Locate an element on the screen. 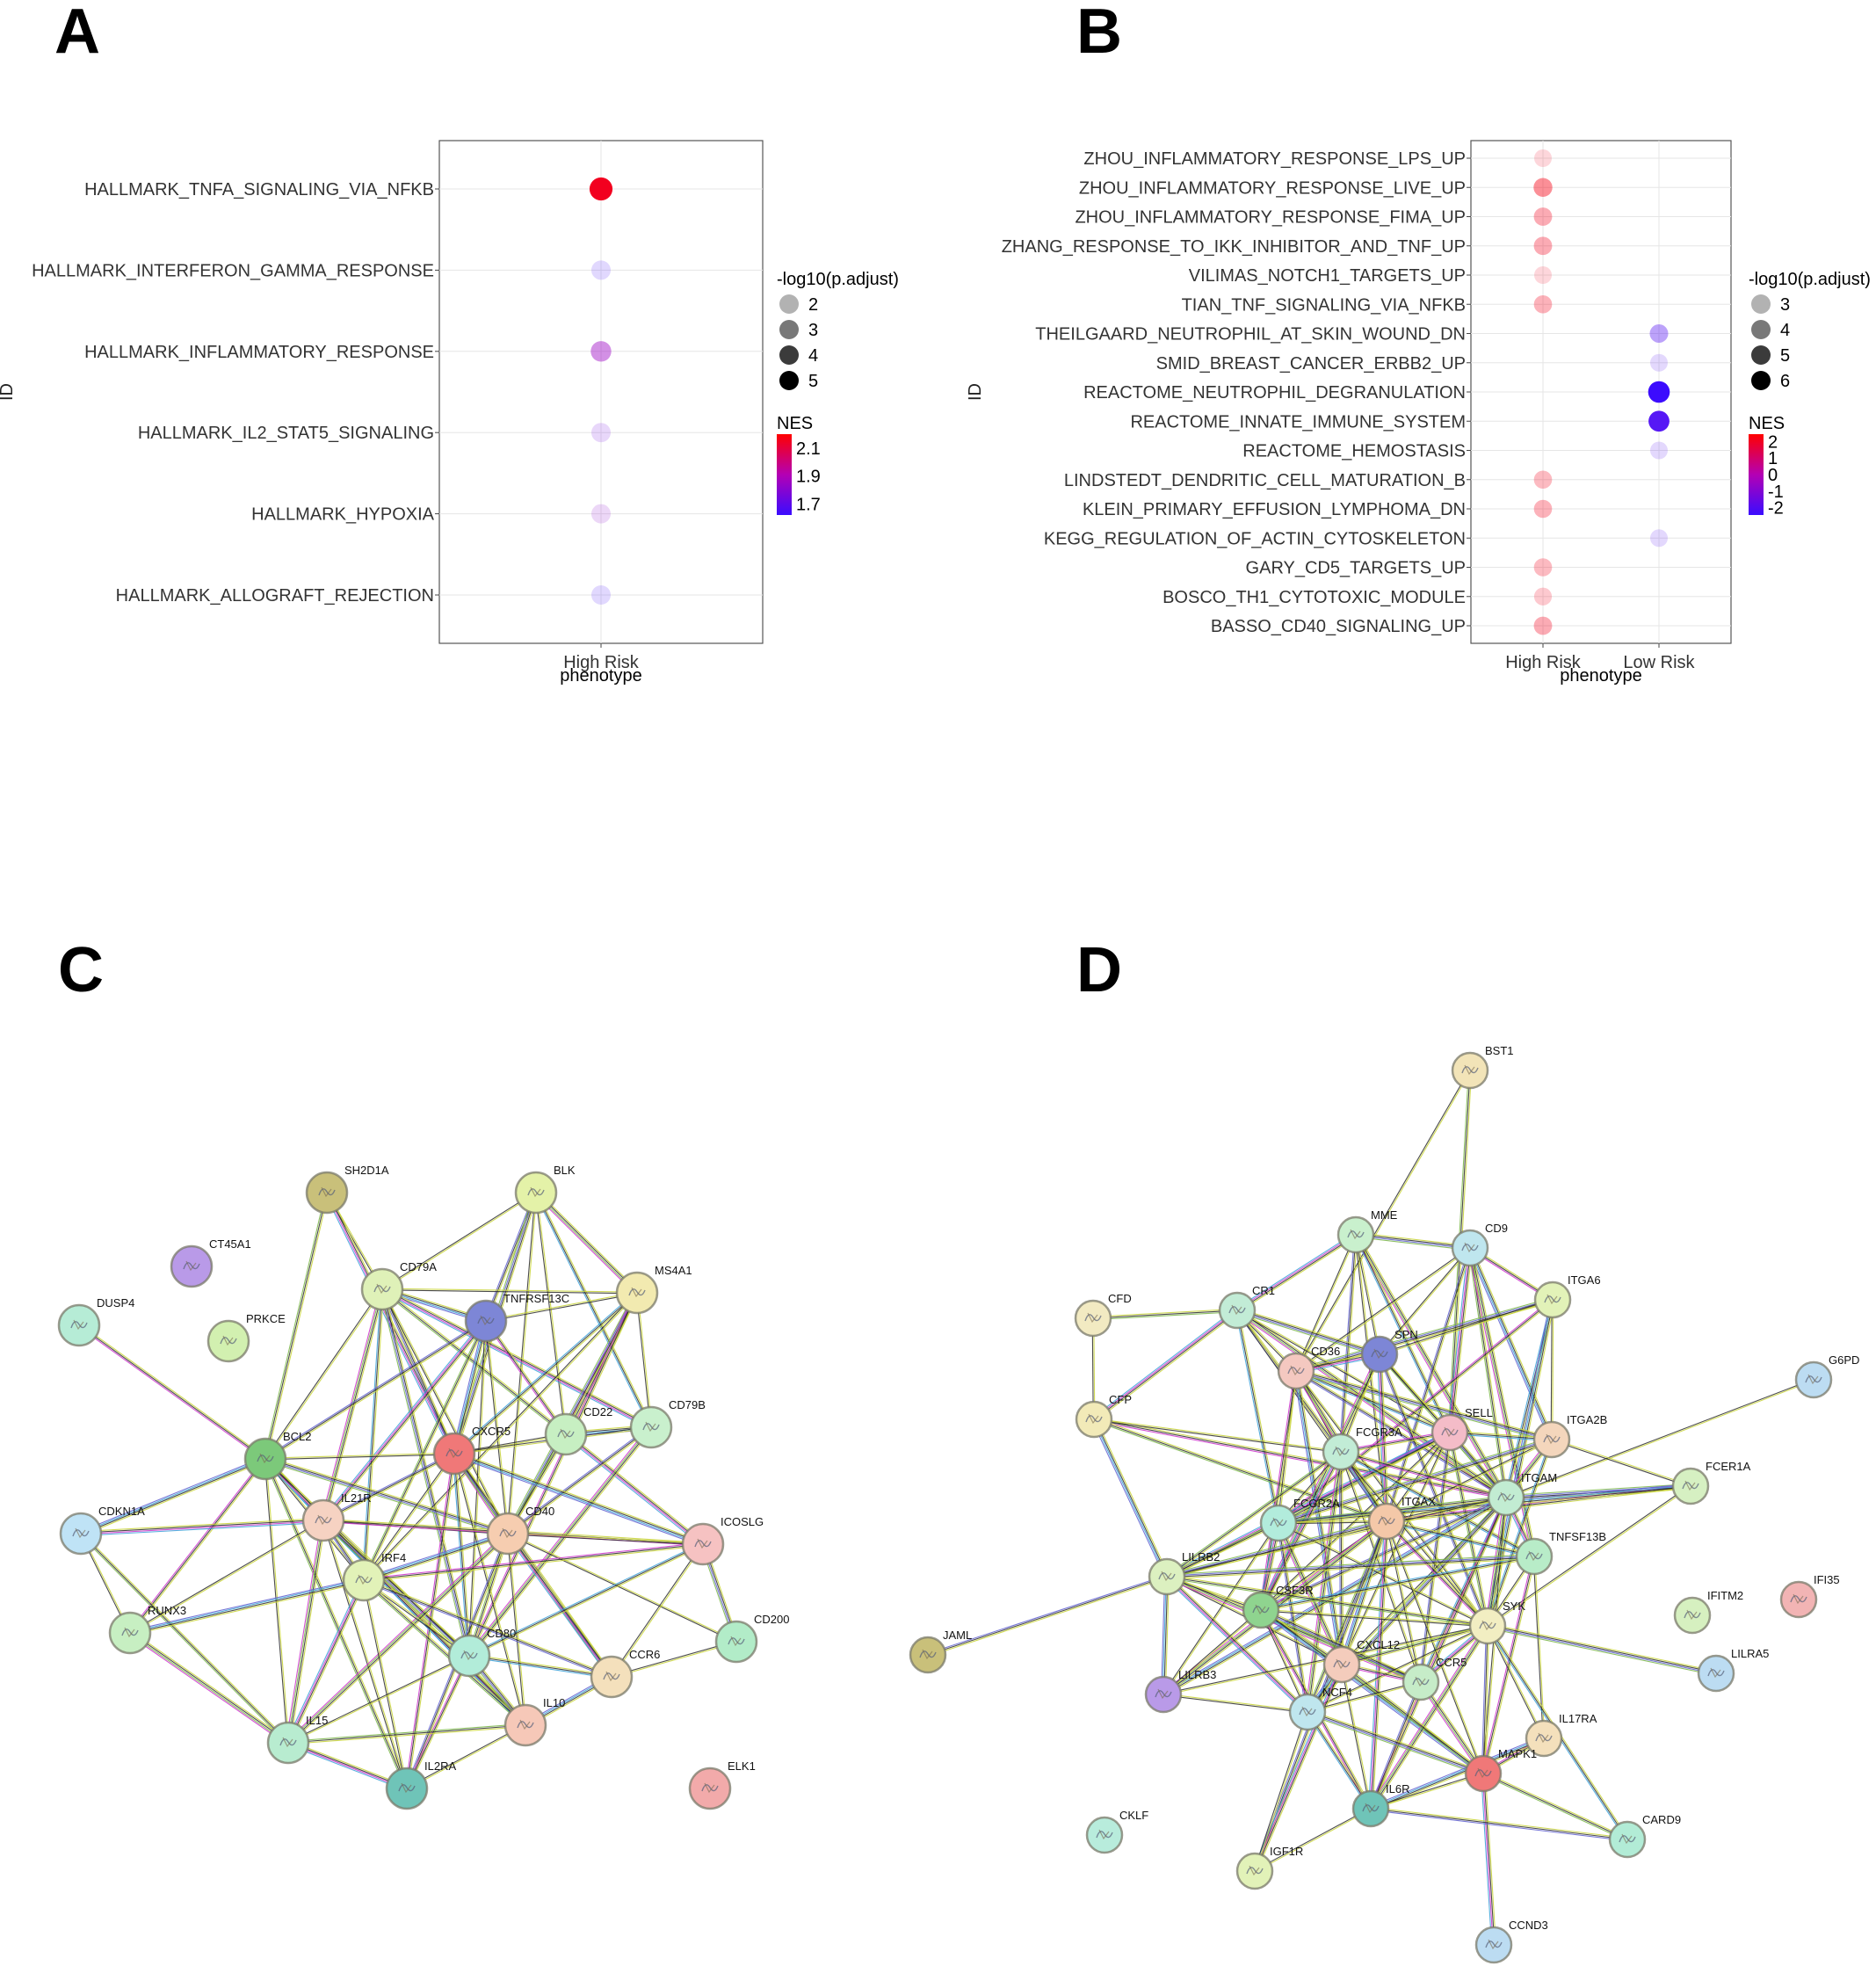 The image size is (1876, 1966). chart-a-size-legend: 2 3 4 5 is located at coordinates (798, 342).